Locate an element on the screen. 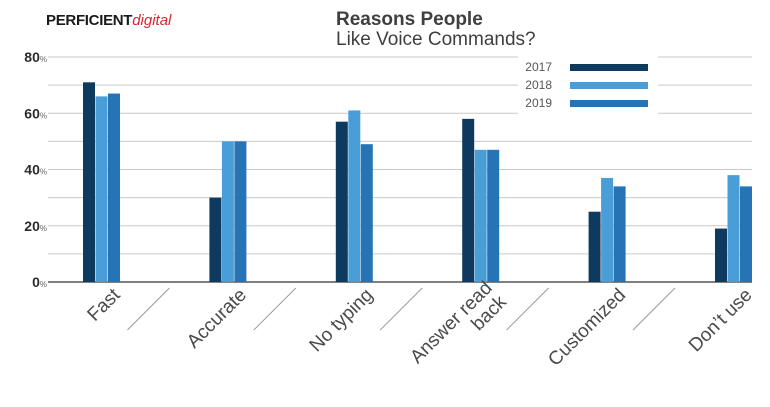  x-tick-label: Customized is located at coordinates (587, 328).